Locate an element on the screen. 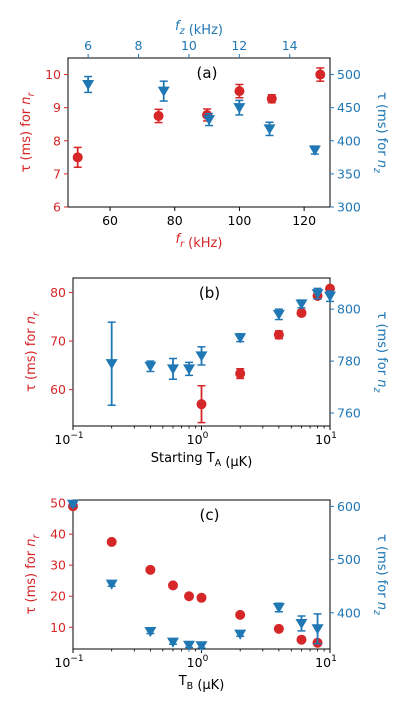 The width and height of the screenshot is (407, 712). y-right-tick-label: 760 is located at coordinates (349, 413).